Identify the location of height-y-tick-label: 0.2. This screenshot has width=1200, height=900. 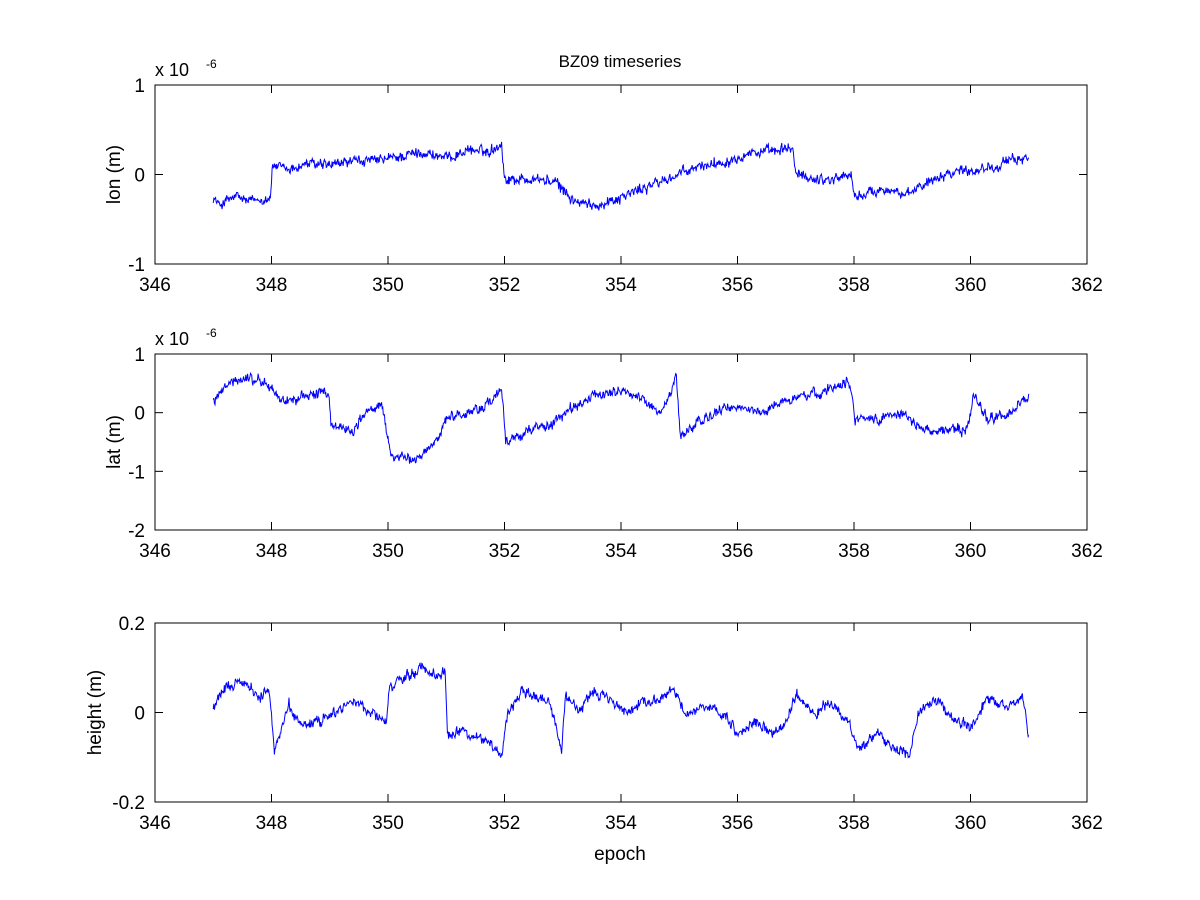
(132, 624).